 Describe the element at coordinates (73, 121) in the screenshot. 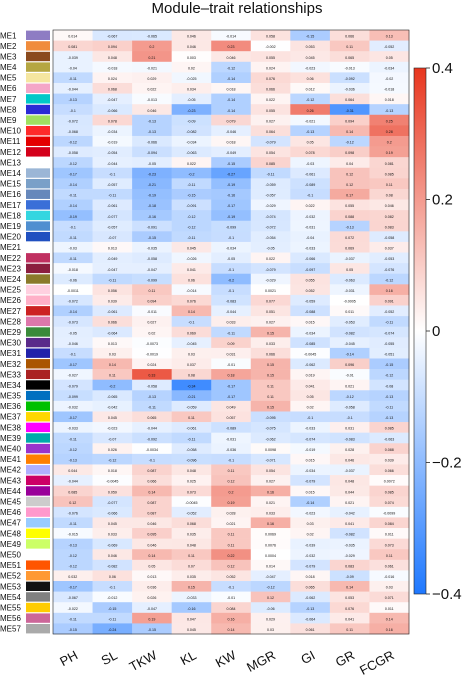

I see `cell-value: -0.072` at that location.